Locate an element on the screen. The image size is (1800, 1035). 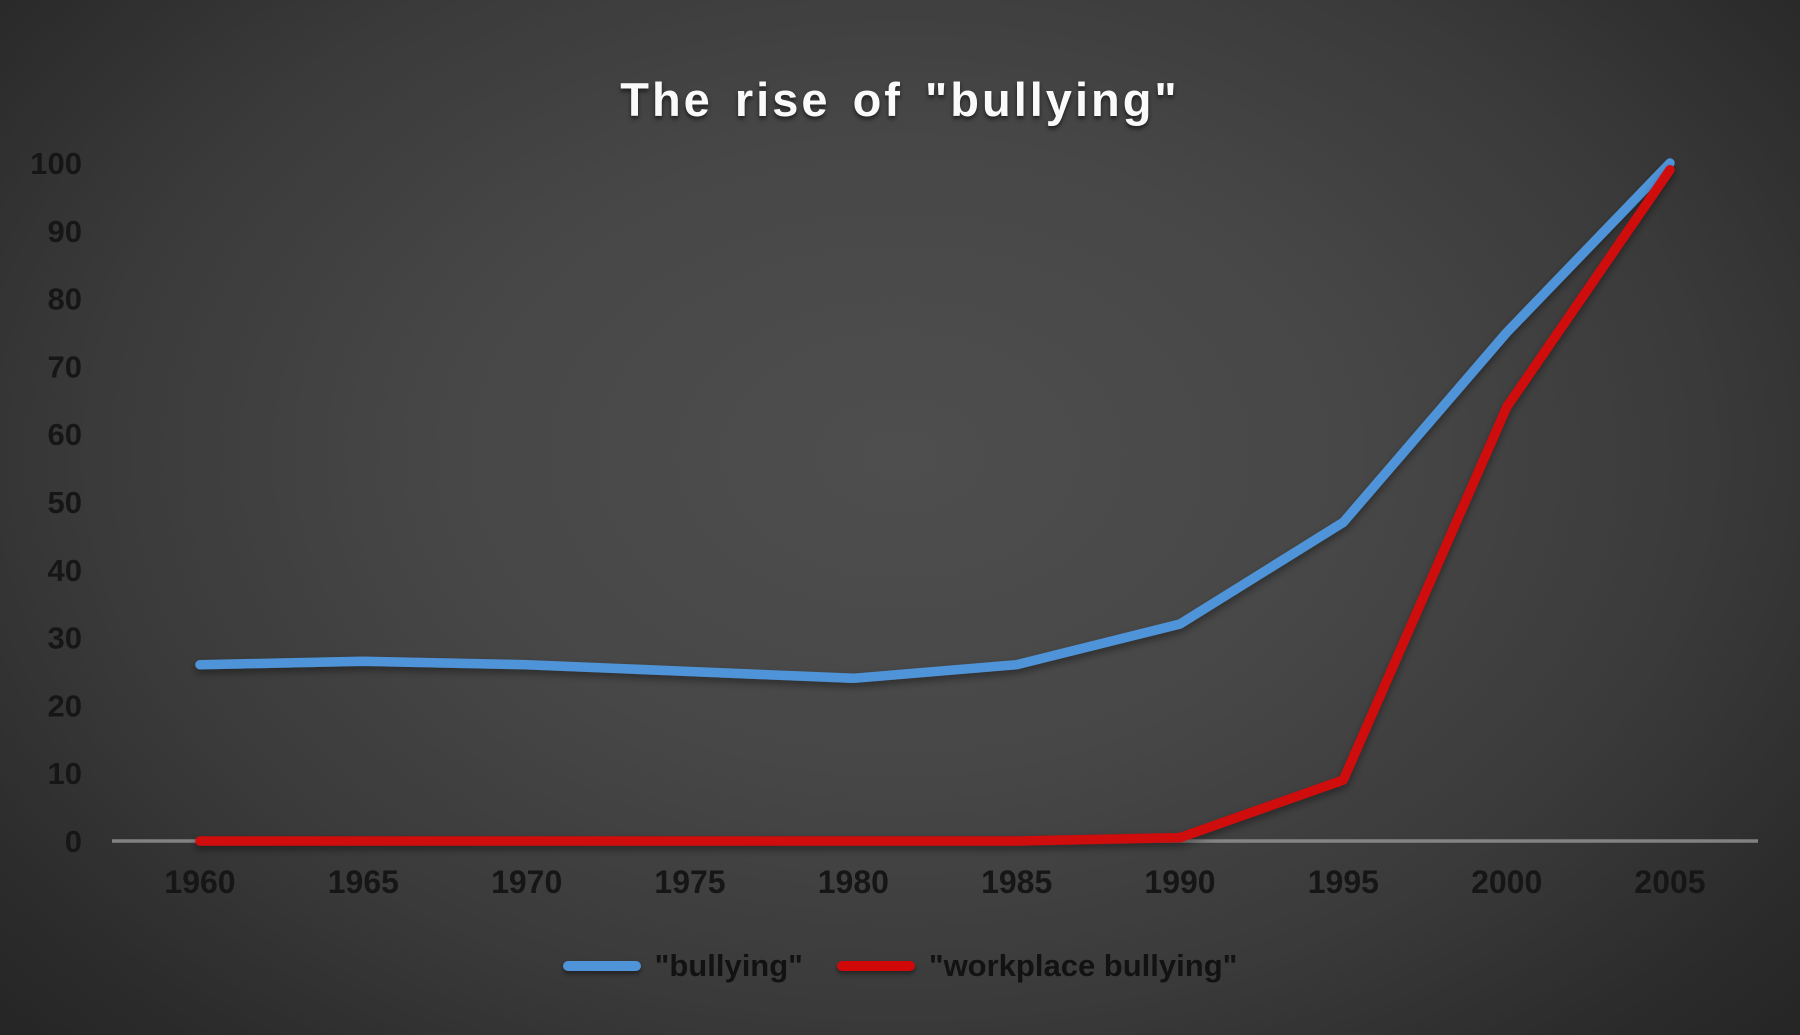
y-axis-tick-label: 40 is located at coordinates (65, 570).